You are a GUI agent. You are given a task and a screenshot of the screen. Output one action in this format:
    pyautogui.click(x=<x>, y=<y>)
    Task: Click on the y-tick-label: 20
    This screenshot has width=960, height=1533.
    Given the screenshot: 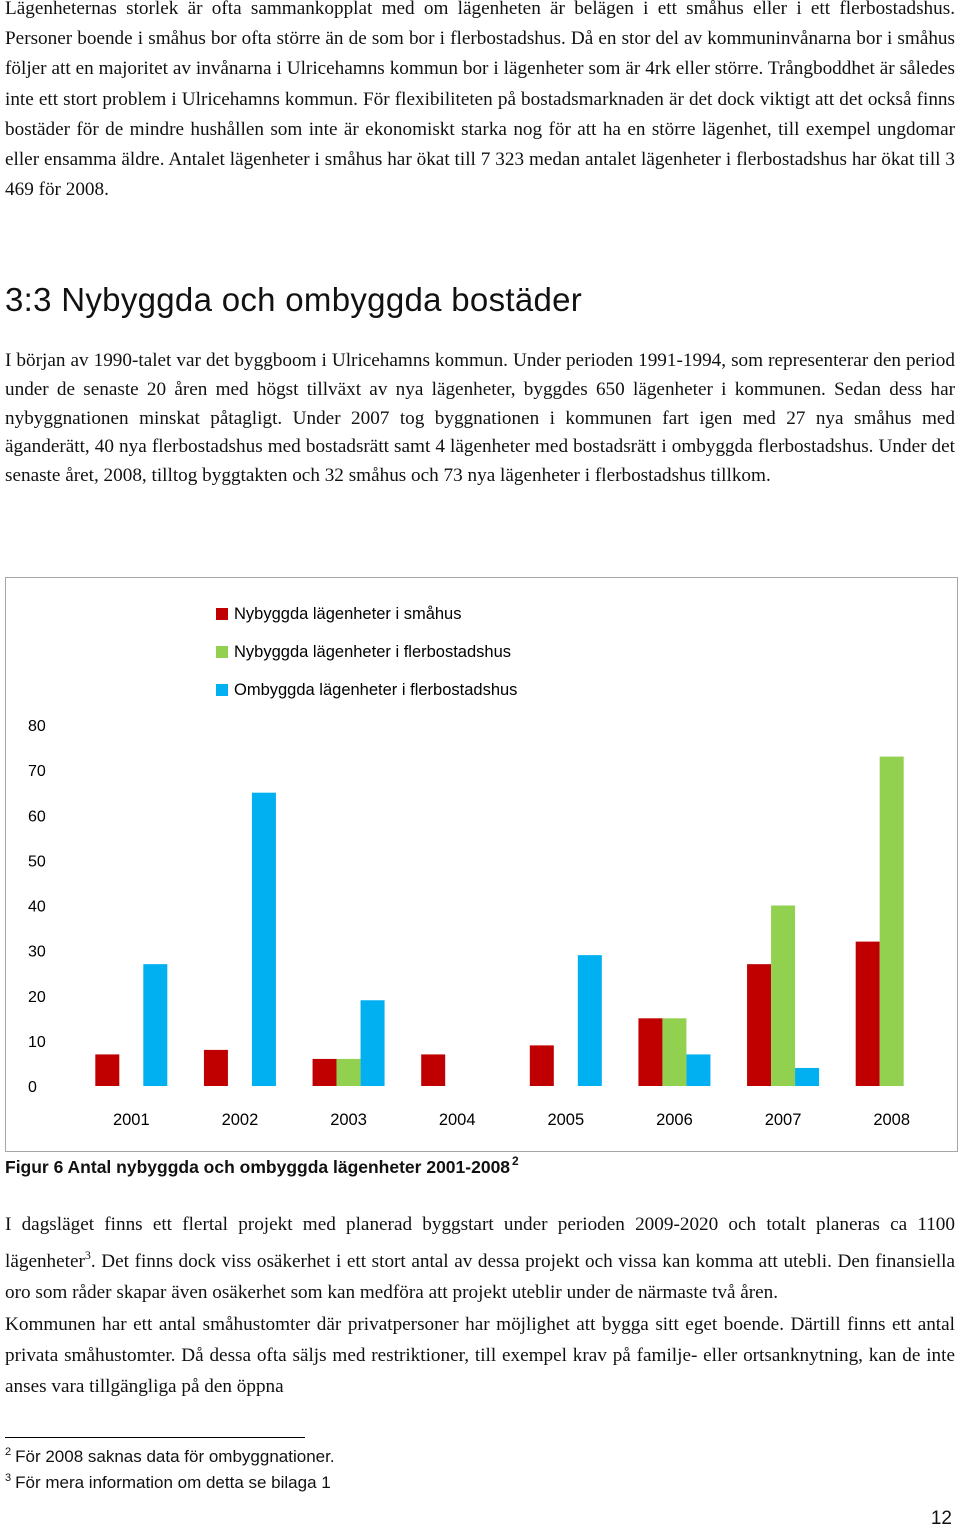 What is the action you would take?
    pyautogui.click(x=37, y=997)
    